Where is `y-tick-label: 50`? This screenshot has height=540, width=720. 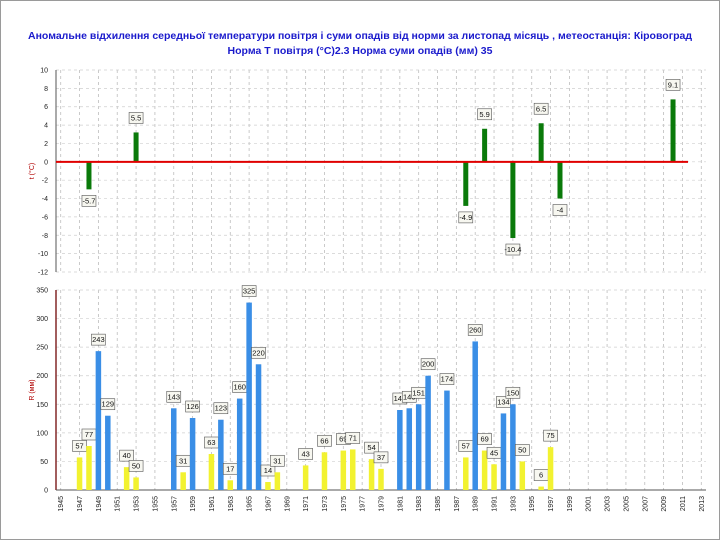
y-tick-label: 50 is located at coordinates (44, 462).